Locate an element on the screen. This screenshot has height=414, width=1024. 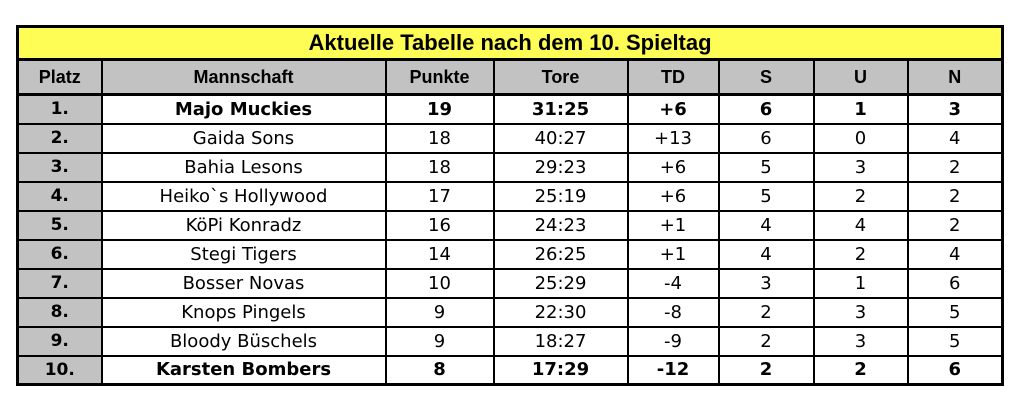
goal-diff-cell: -9 is located at coordinates (673, 341).